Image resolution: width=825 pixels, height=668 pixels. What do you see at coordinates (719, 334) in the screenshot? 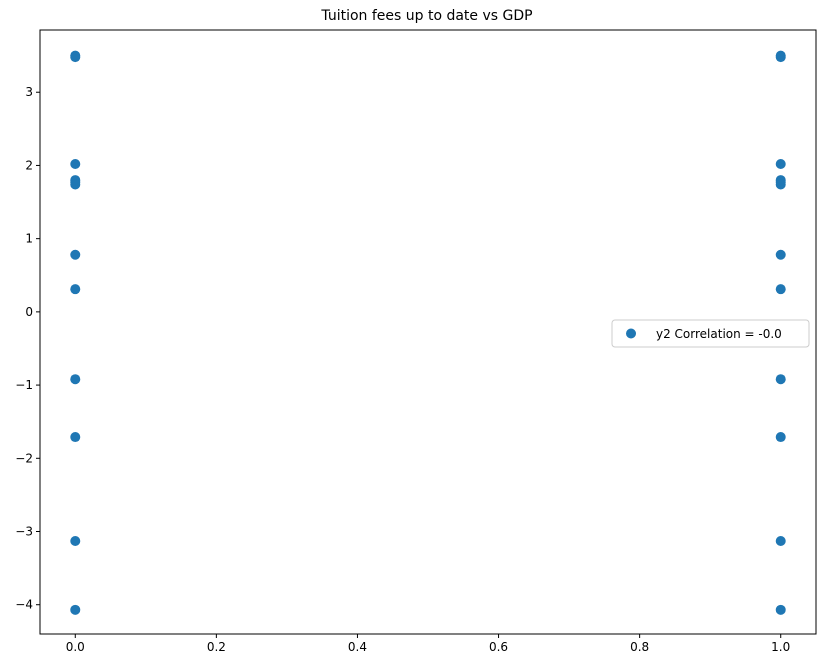
I see `legend-label: y2 Correlation = -0.0` at bounding box center [719, 334].